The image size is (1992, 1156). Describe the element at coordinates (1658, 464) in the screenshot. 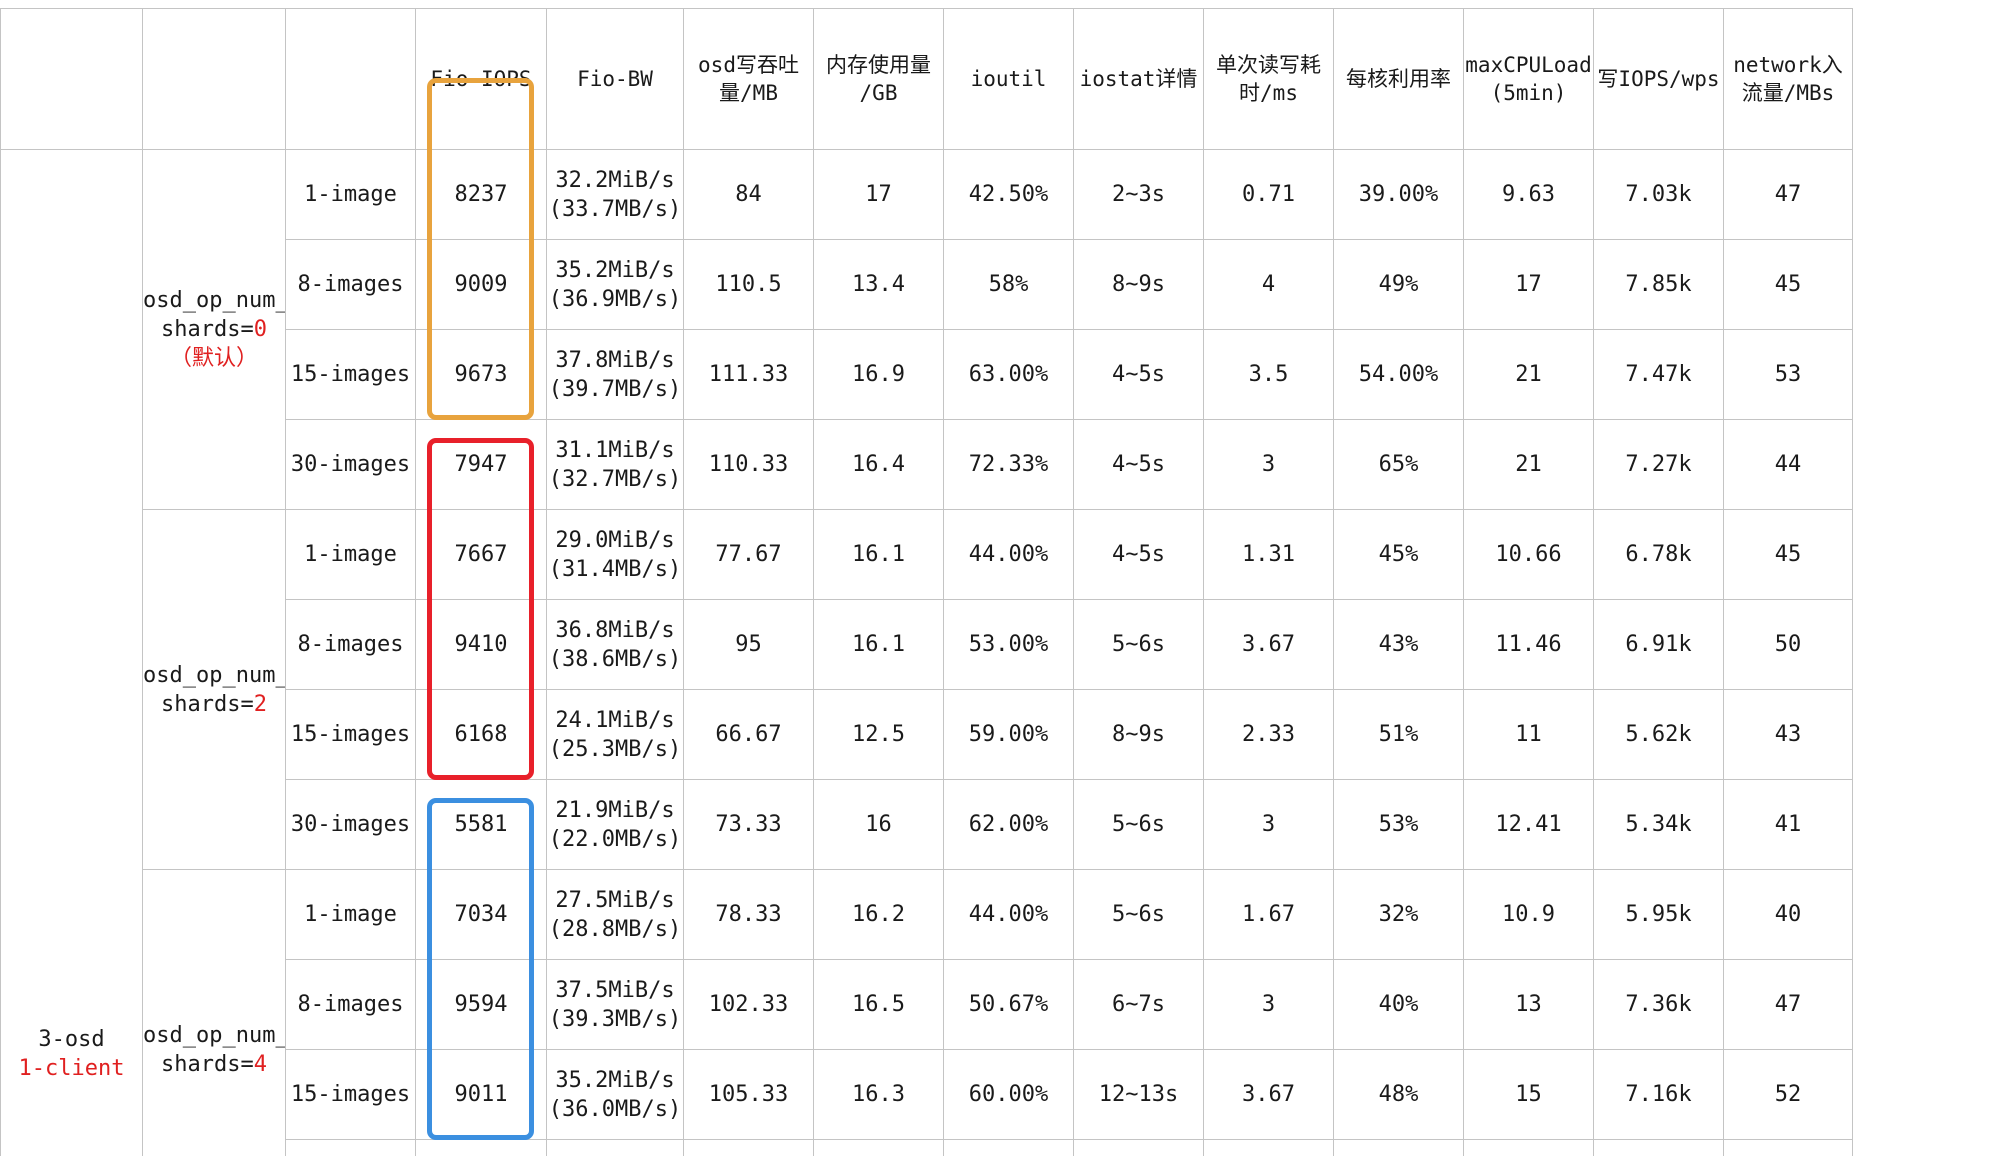

I see `wps-cell: 7.27k` at that location.